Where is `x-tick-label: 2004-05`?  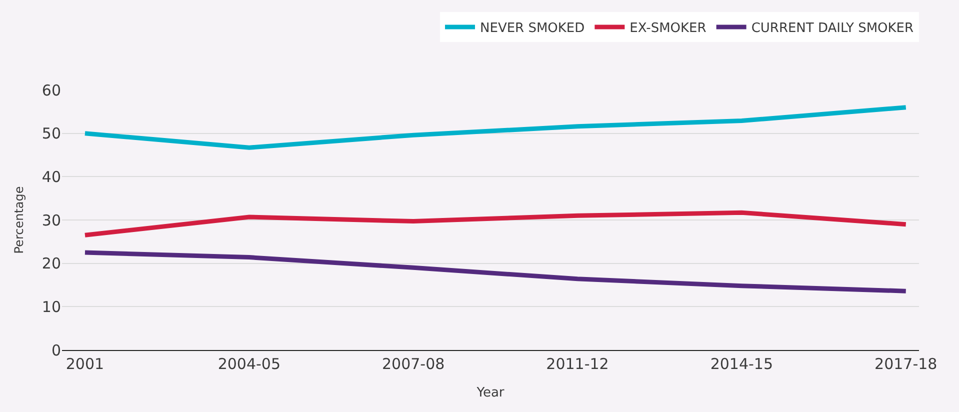
x-tick-label: 2004-05 is located at coordinates (249, 364).